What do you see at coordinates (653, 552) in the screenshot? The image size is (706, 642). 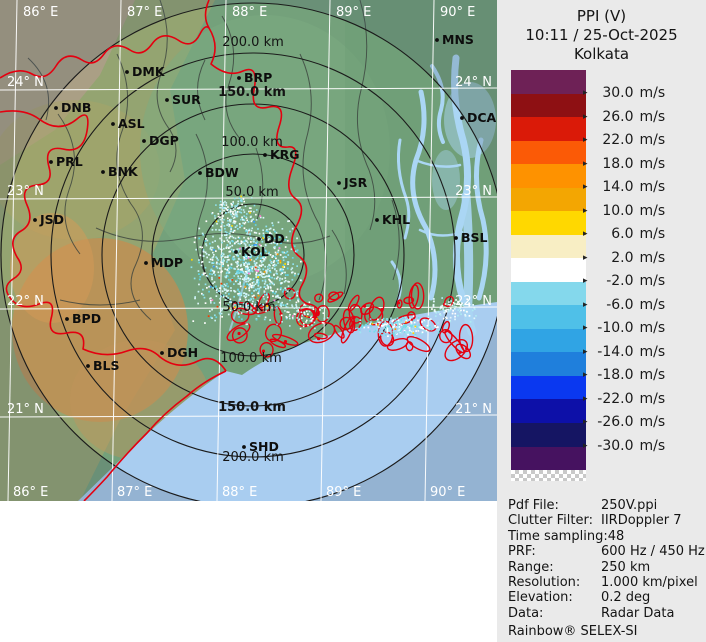 I see `info-value: 600 Hz / 450 Hz` at bounding box center [653, 552].